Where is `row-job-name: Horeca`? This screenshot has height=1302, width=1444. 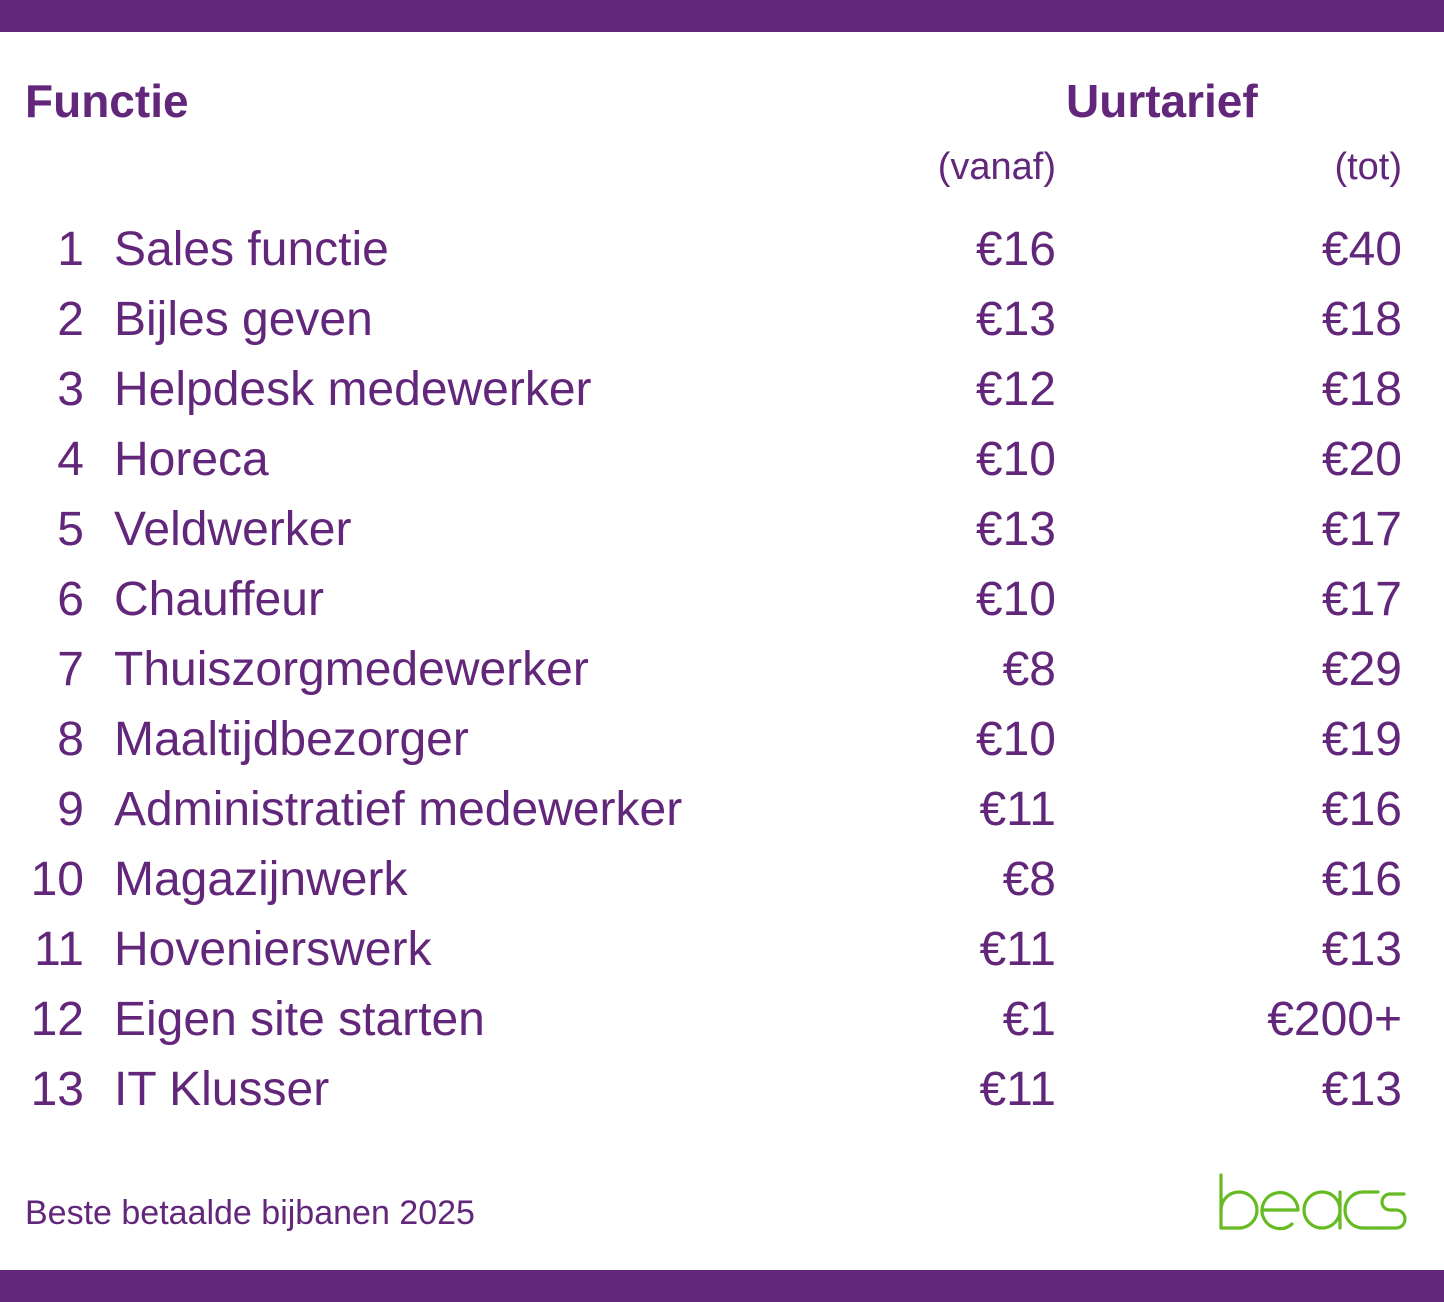
row-job-name: Horeca is located at coordinates (191, 459).